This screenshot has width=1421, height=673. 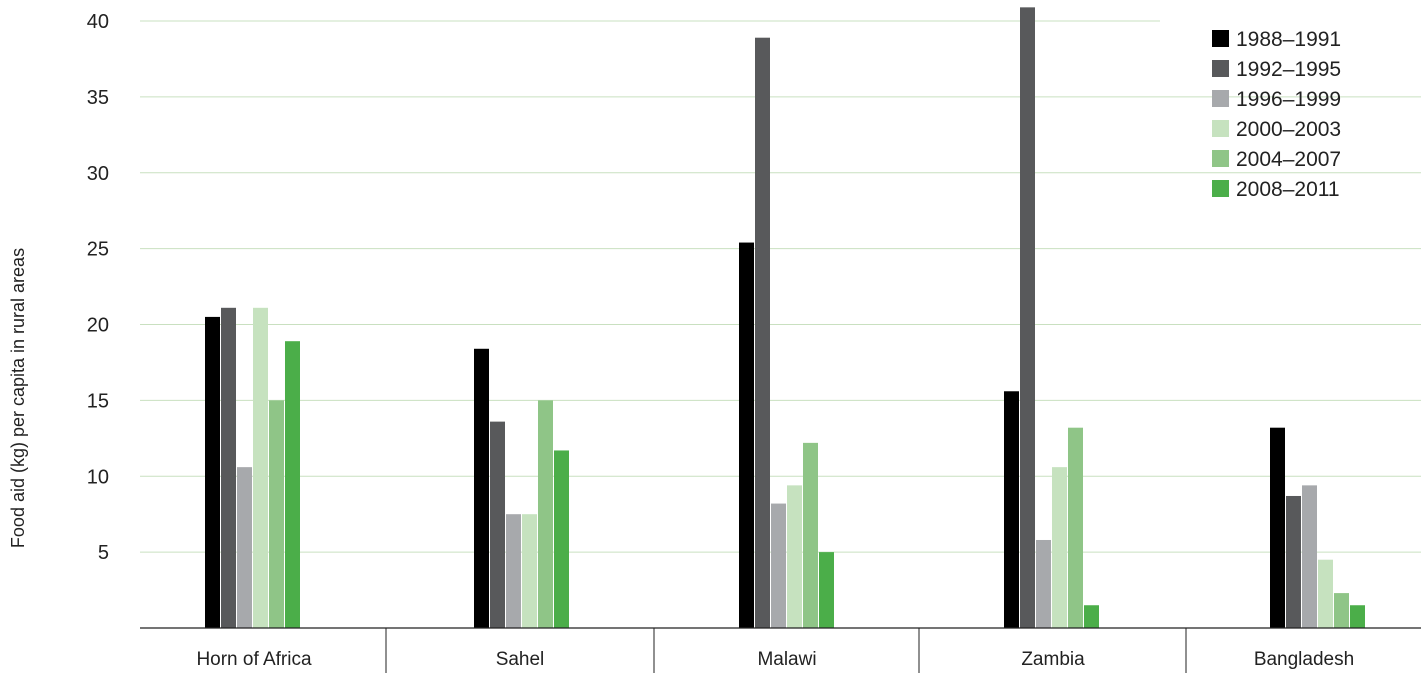 What do you see at coordinates (98, 22) in the screenshot?
I see `y-tick-label: 40` at bounding box center [98, 22].